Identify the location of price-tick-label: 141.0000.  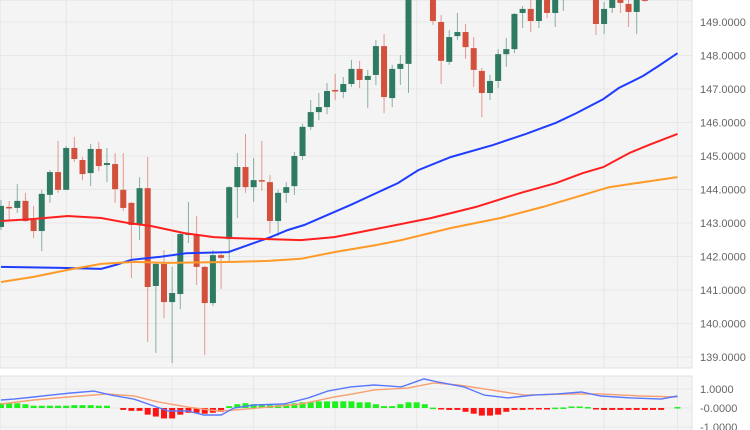
(723, 291).